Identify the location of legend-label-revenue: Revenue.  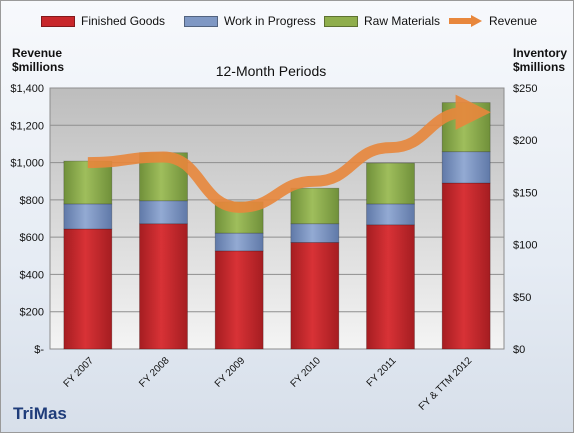
(513, 21).